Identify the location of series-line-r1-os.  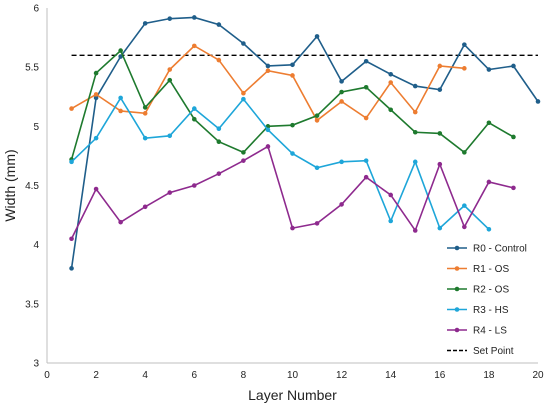
(268, 83).